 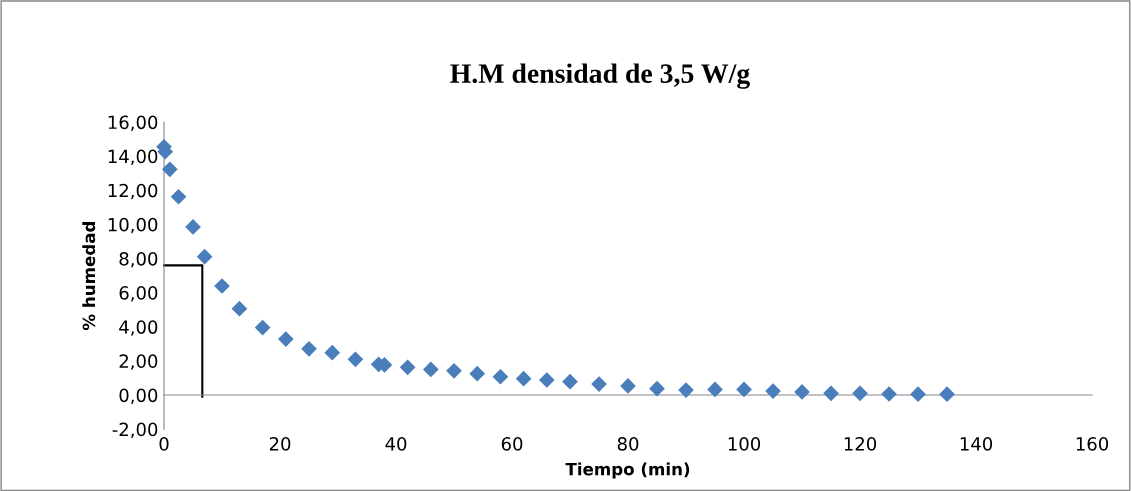 What do you see at coordinates (600, 76) in the screenshot?
I see `chart-title: H.M densidad de 3,5 W/g` at bounding box center [600, 76].